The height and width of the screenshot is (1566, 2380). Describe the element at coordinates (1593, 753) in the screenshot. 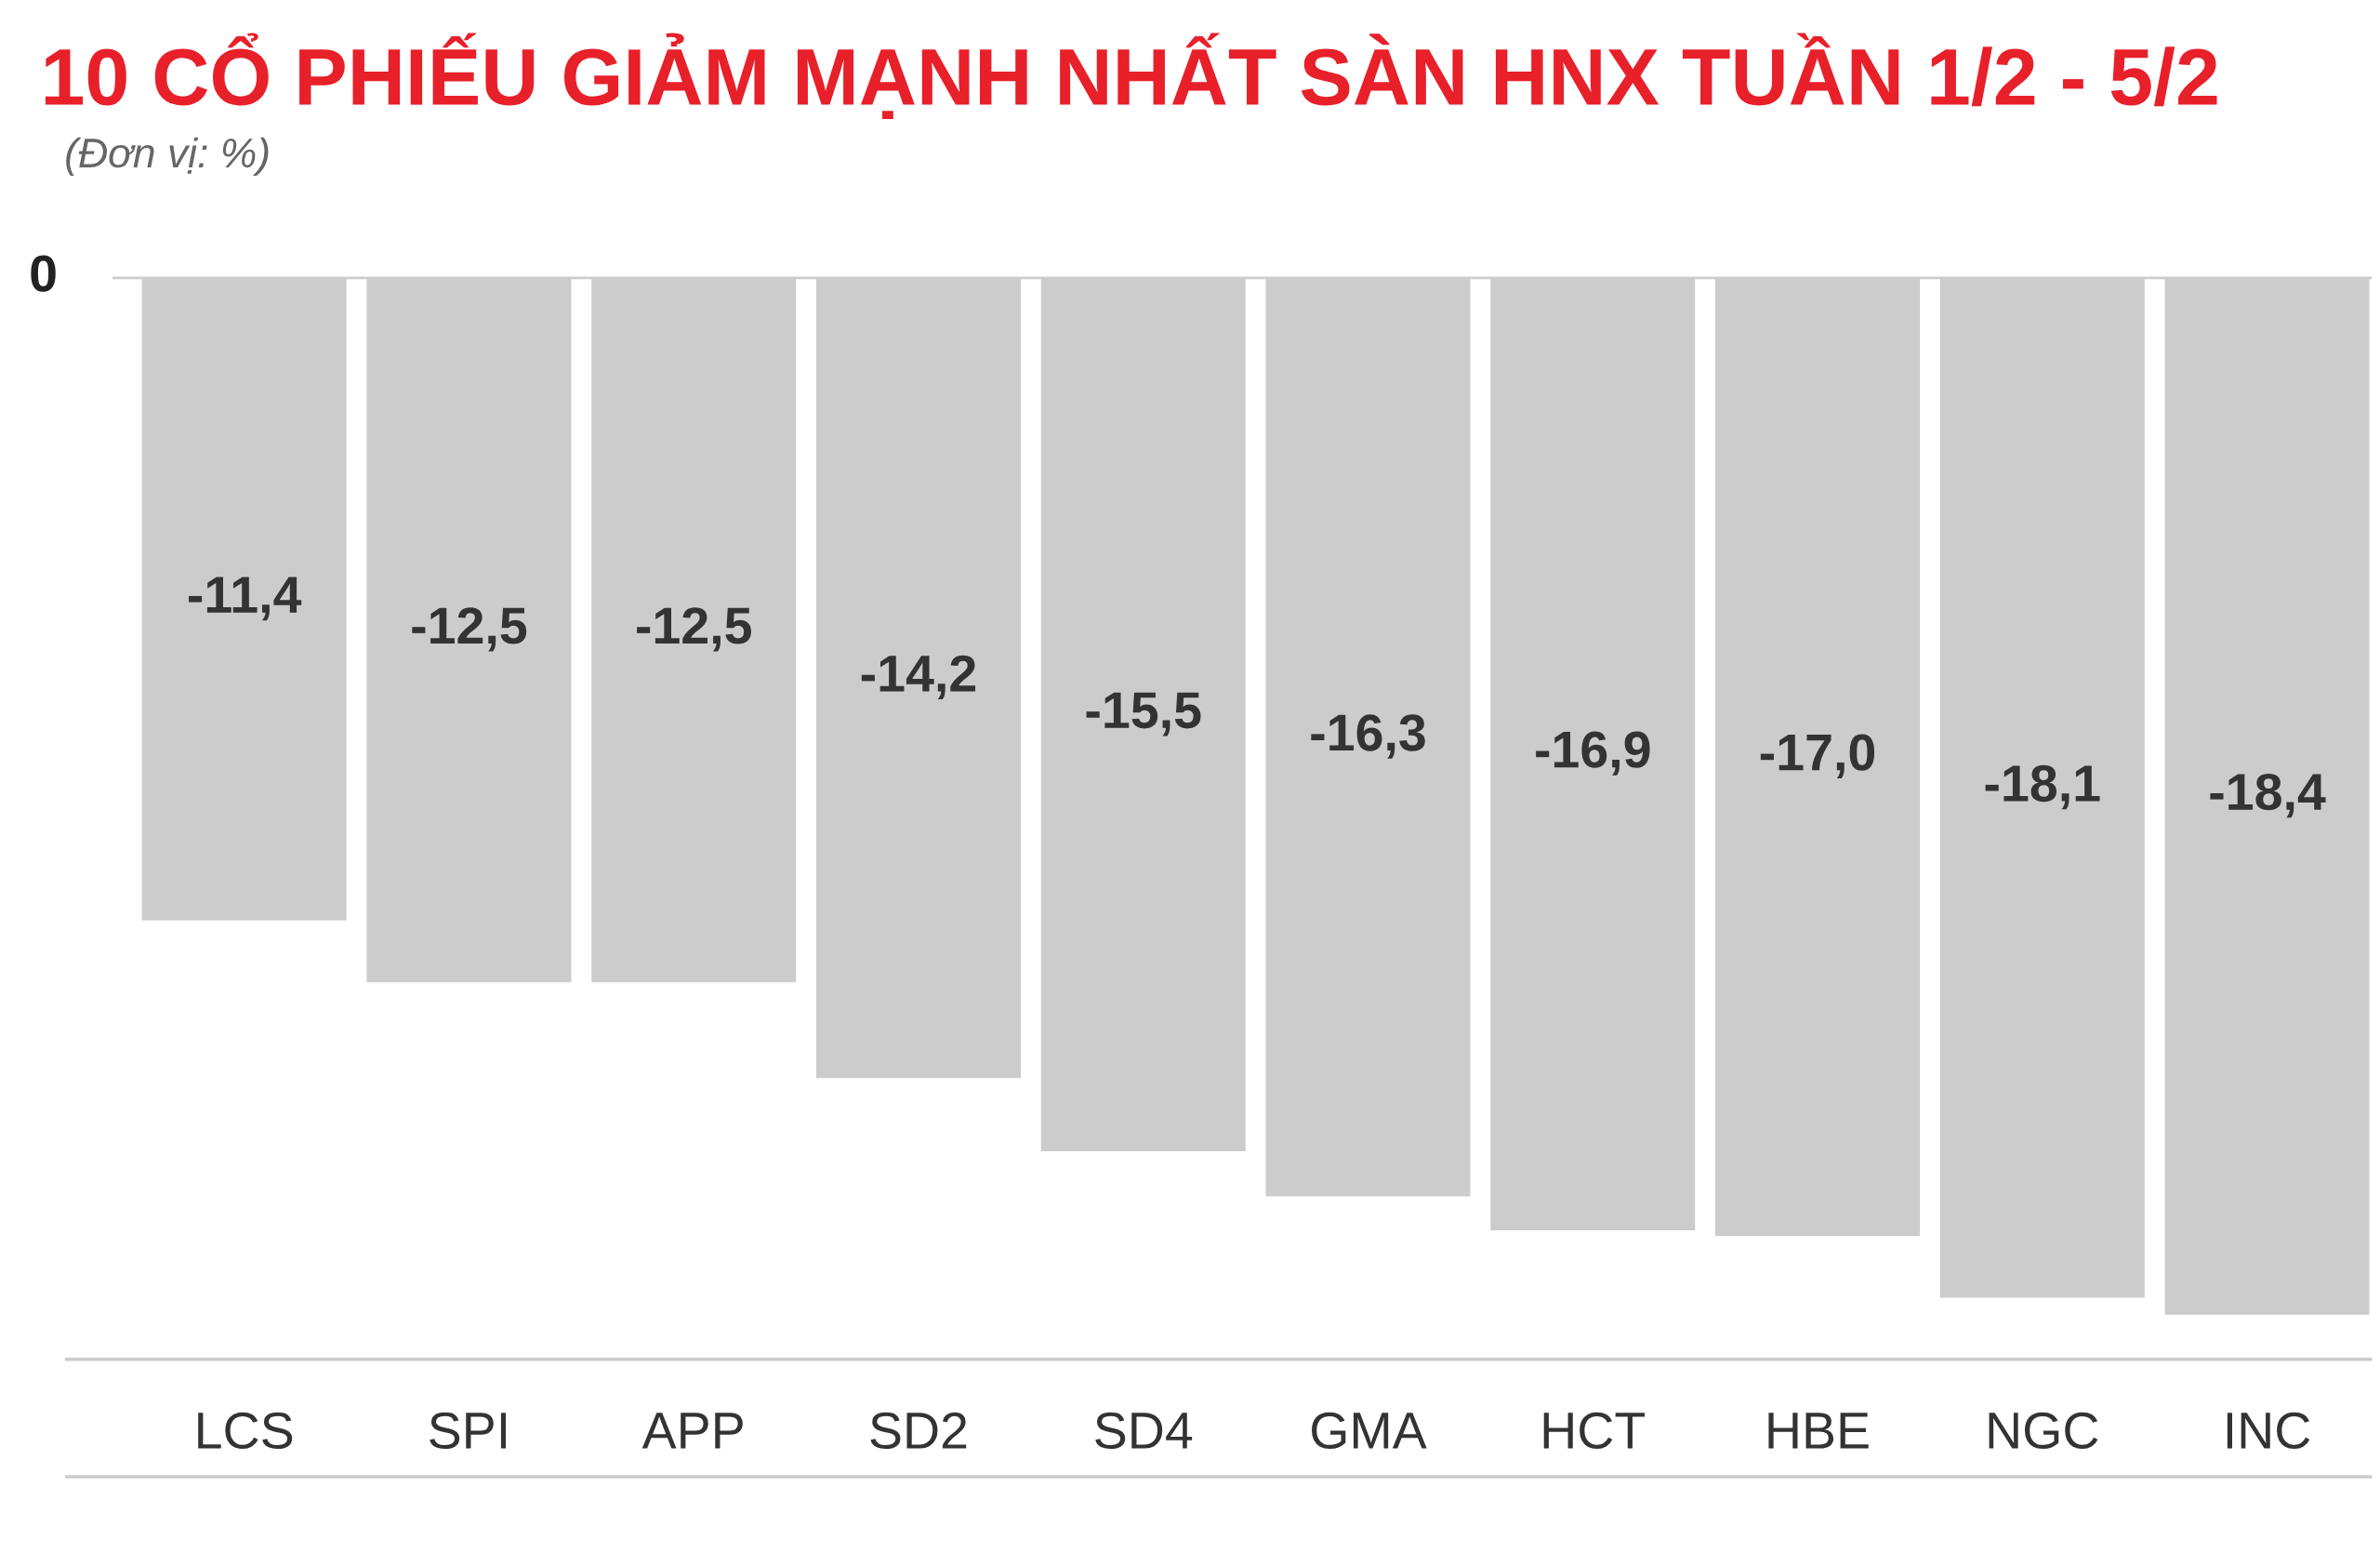

I see `data-label: -16,9` at that location.